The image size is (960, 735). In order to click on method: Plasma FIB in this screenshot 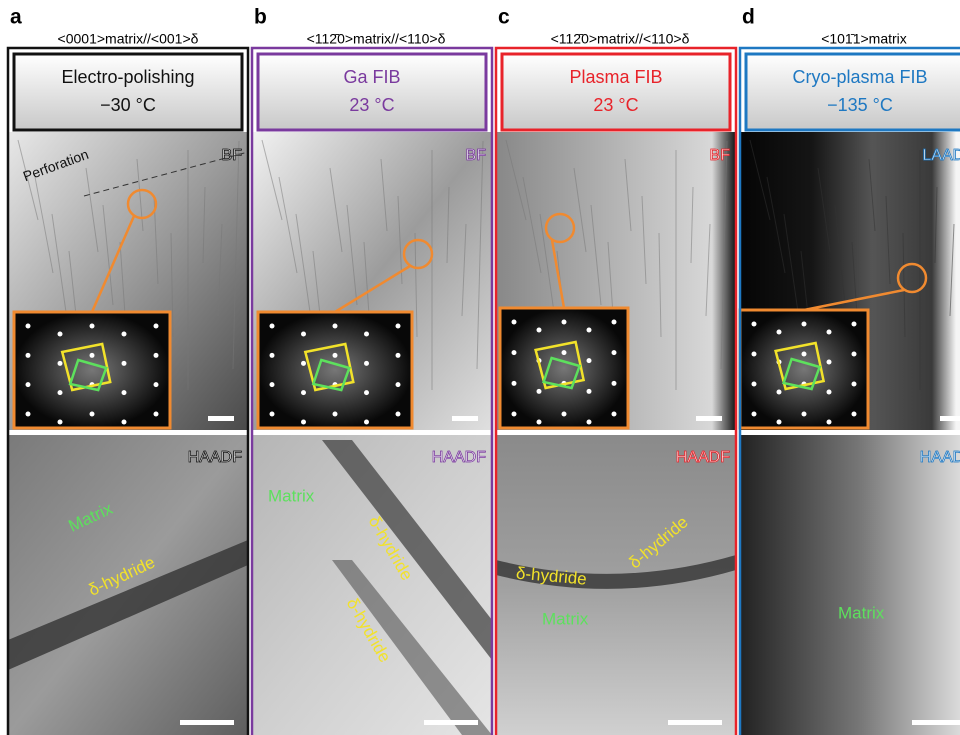, I will do `click(615, 77)`.